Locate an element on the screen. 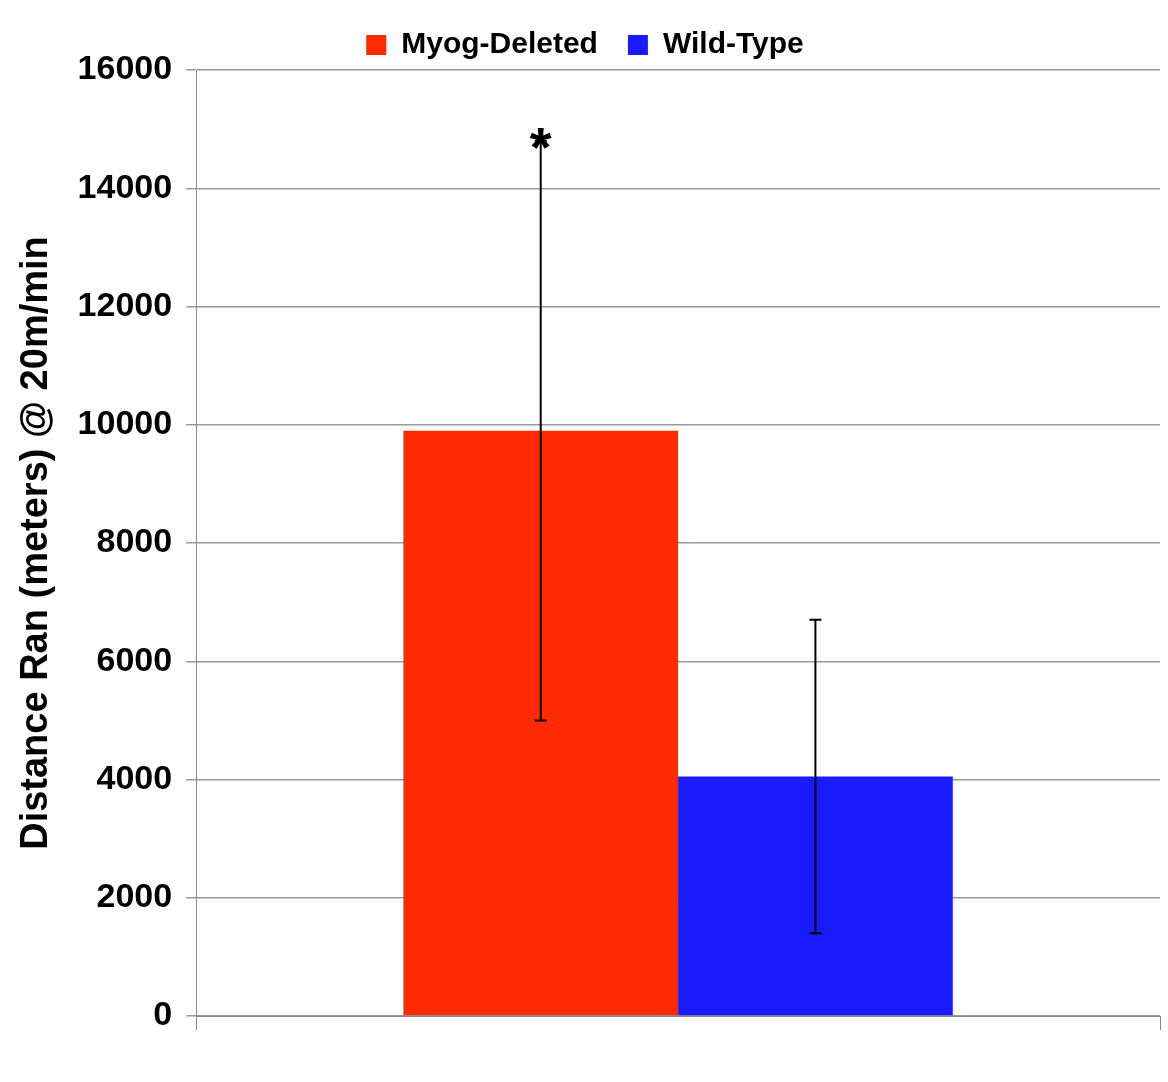 Image resolution: width=1168 pixels, height=1082 pixels. y-tick-label: 8000 is located at coordinates (134, 540).